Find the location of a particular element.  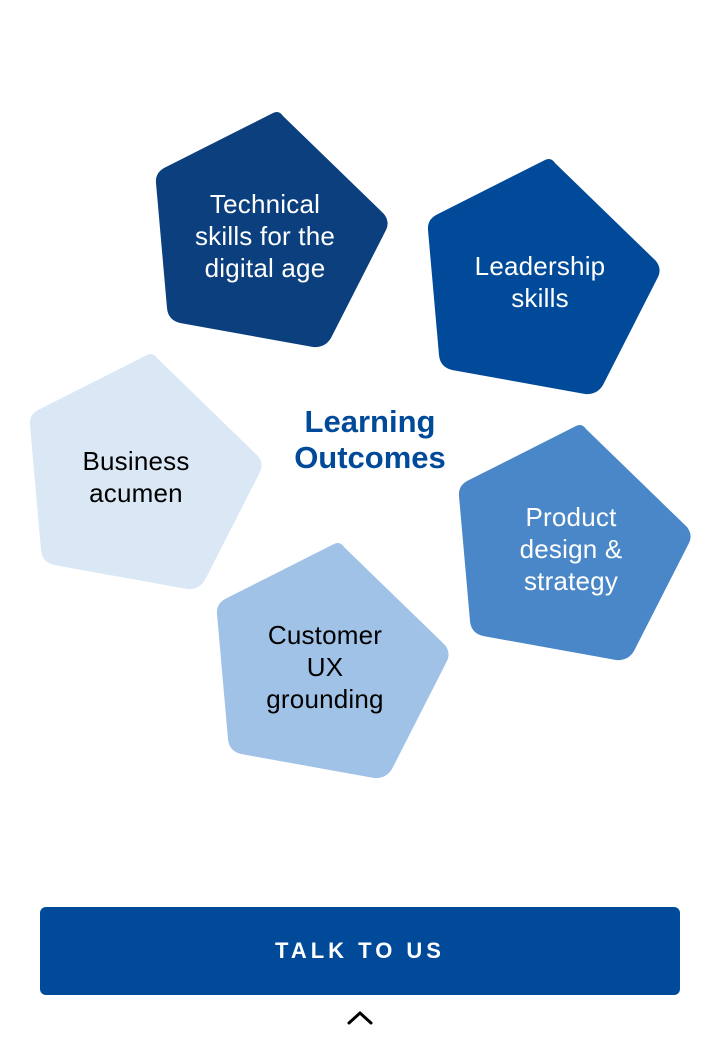

outcome-business: Business acumen is located at coordinates (144, 471).